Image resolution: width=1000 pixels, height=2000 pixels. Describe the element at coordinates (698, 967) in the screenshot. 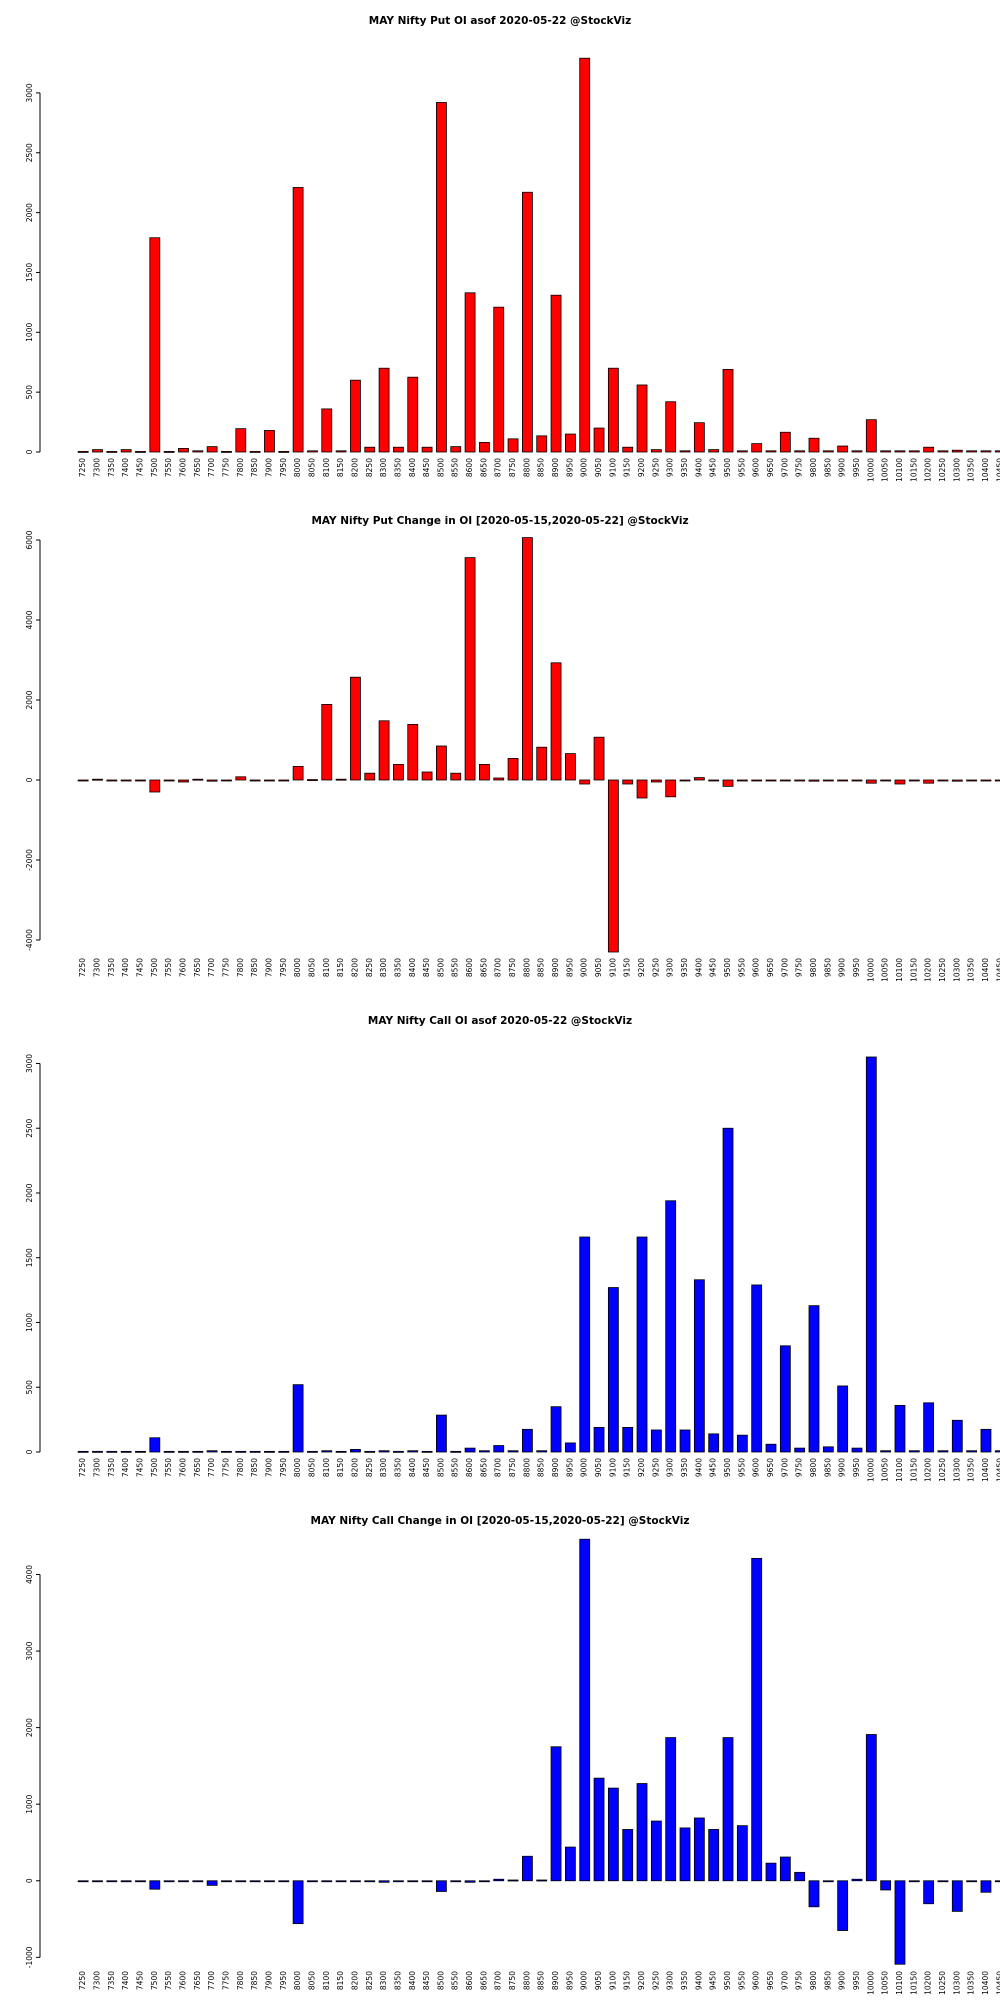

I see `x-tick-label: 9400` at that location.